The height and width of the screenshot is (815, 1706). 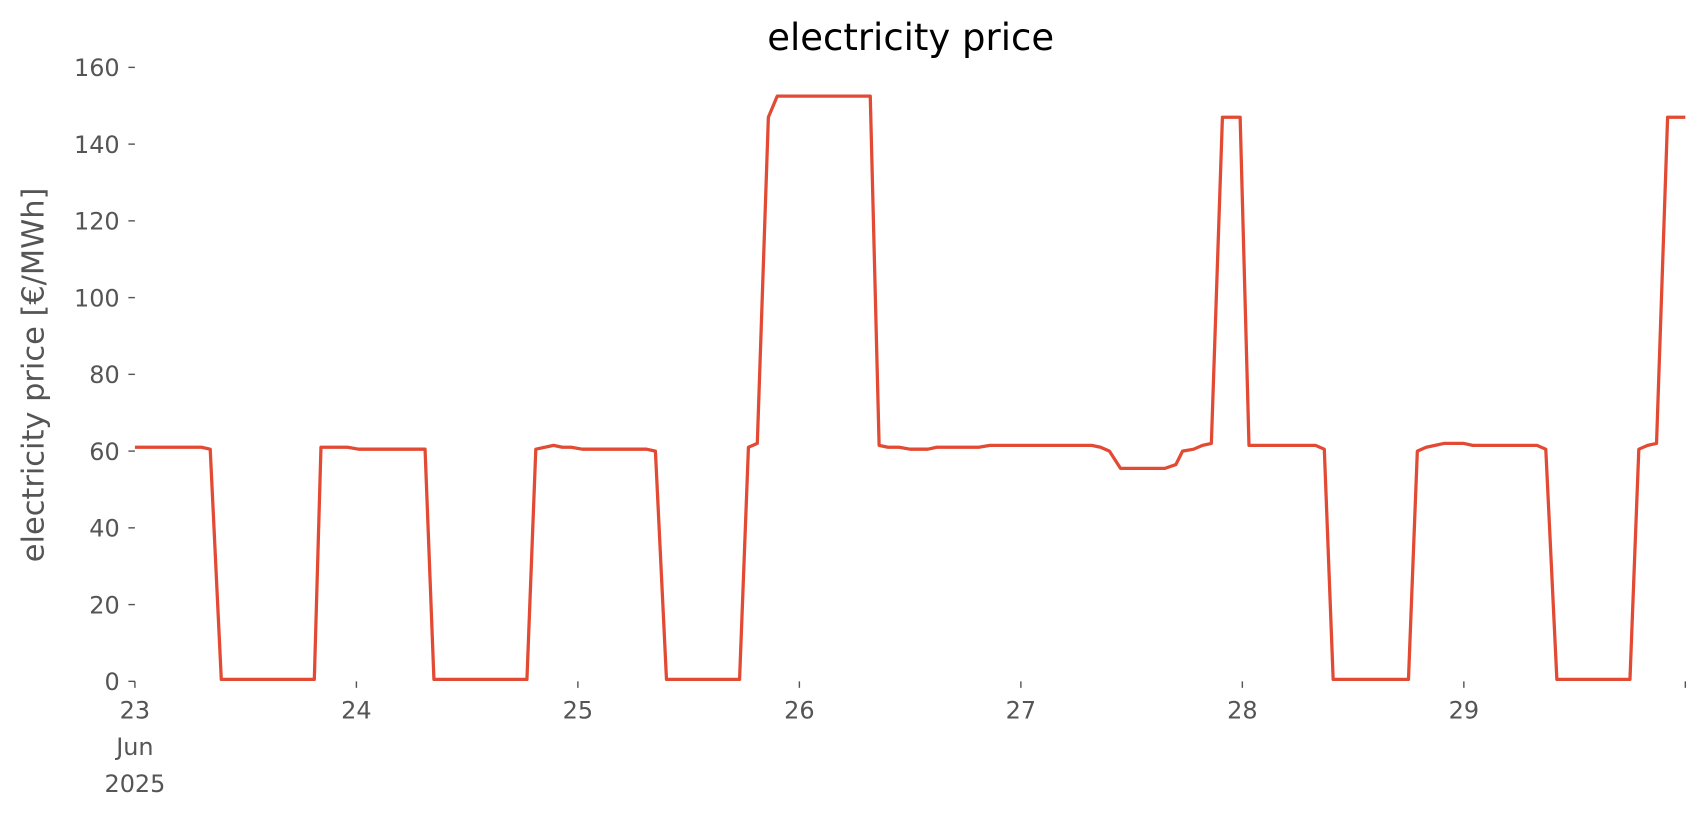 What do you see at coordinates (910, 37) in the screenshot?
I see `chart-title: electricity price` at bounding box center [910, 37].